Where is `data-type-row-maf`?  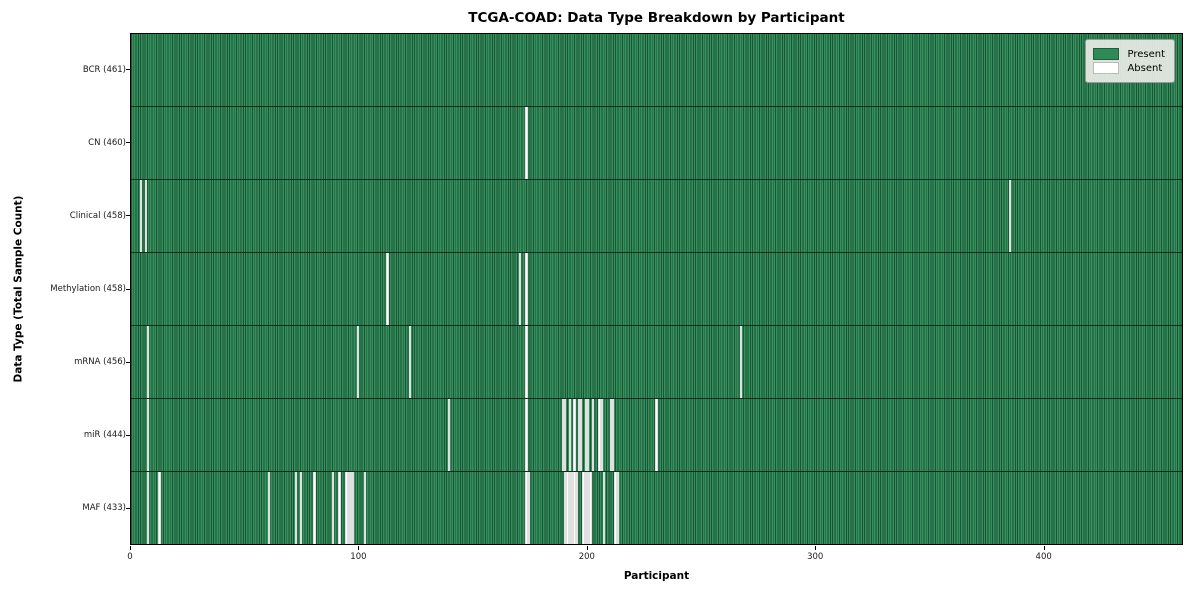 data-type-row-maf is located at coordinates (656, 508).